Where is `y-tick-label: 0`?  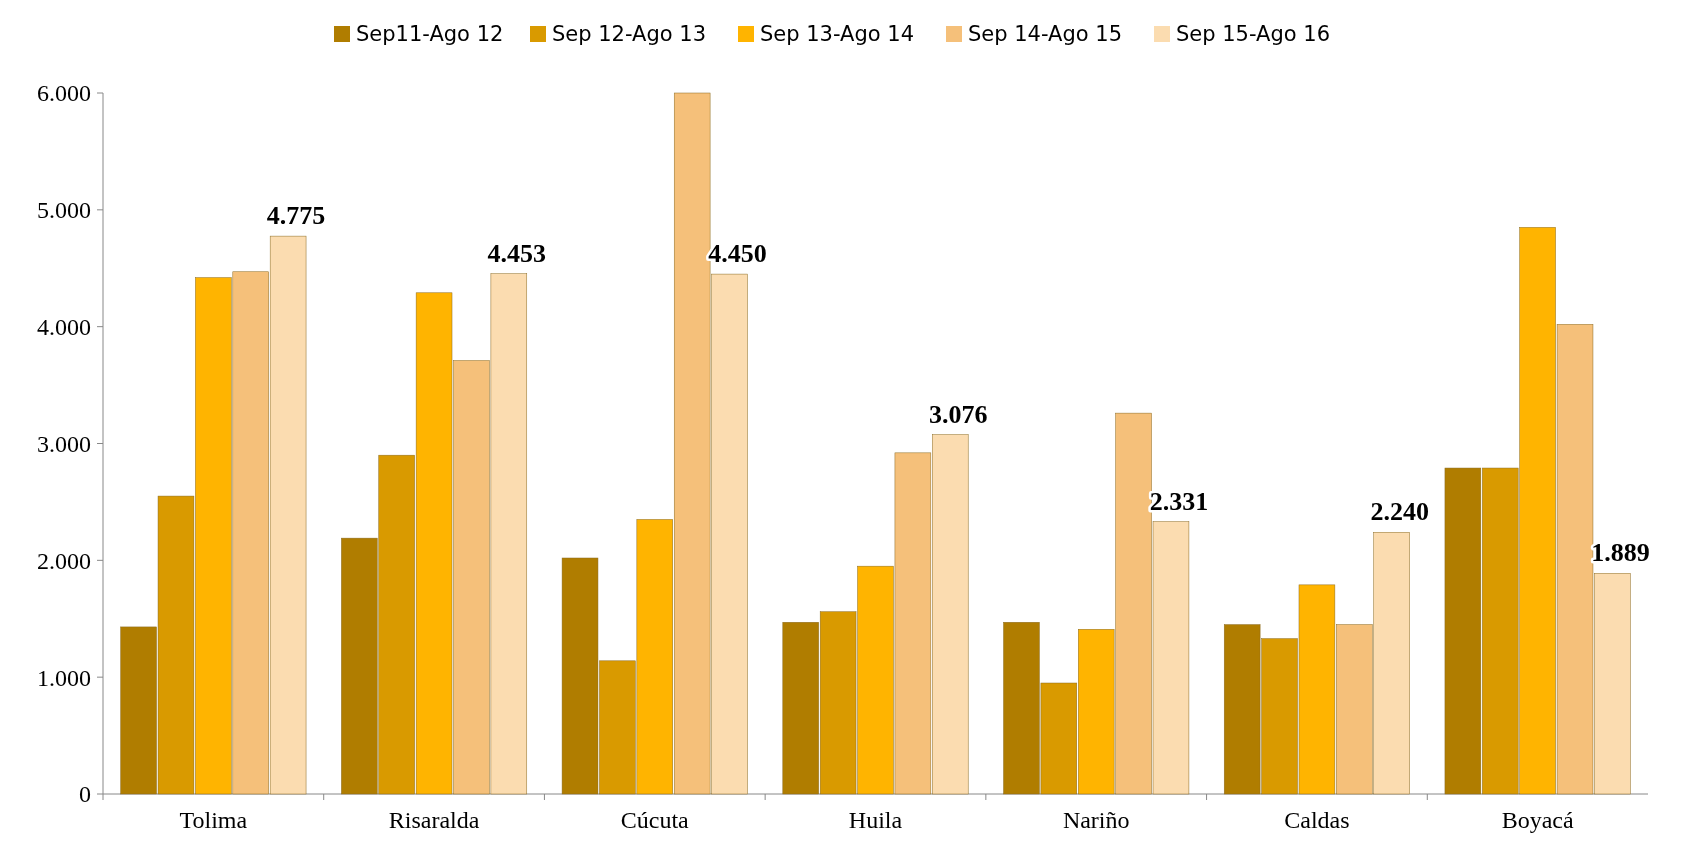 y-tick-label: 0 is located at coordinates (85, 794).